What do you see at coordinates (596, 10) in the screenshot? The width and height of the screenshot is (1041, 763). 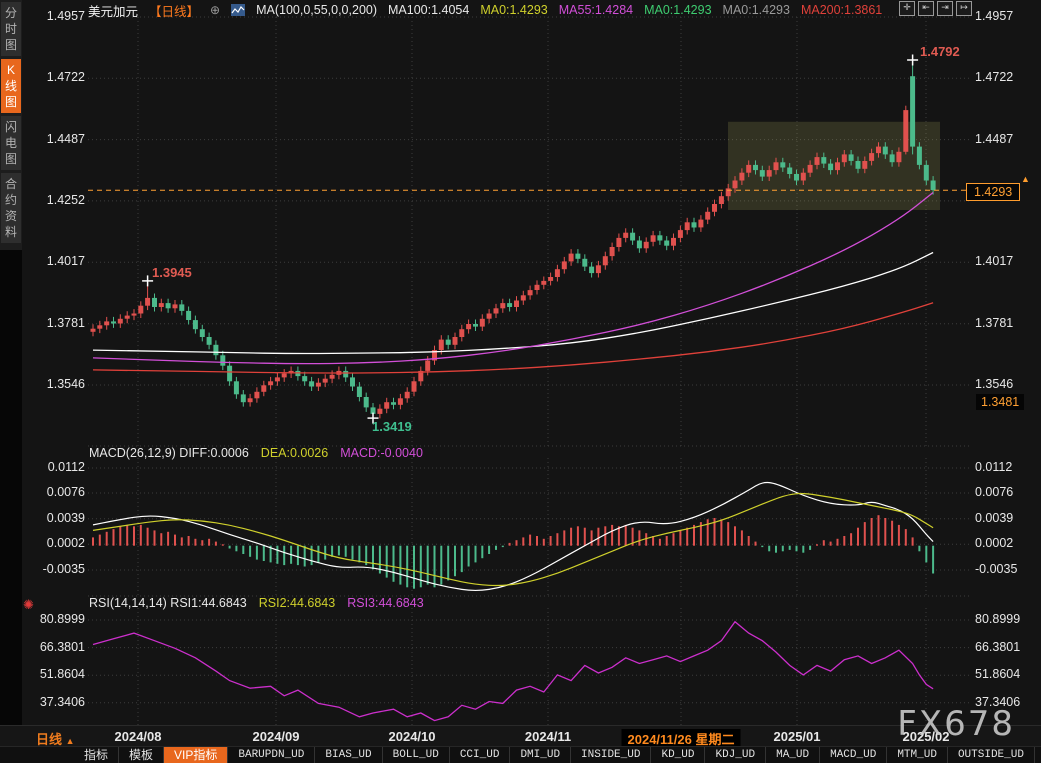 I see `ma-value-2: MA55:1.4284` at bounding box center [596, 10].